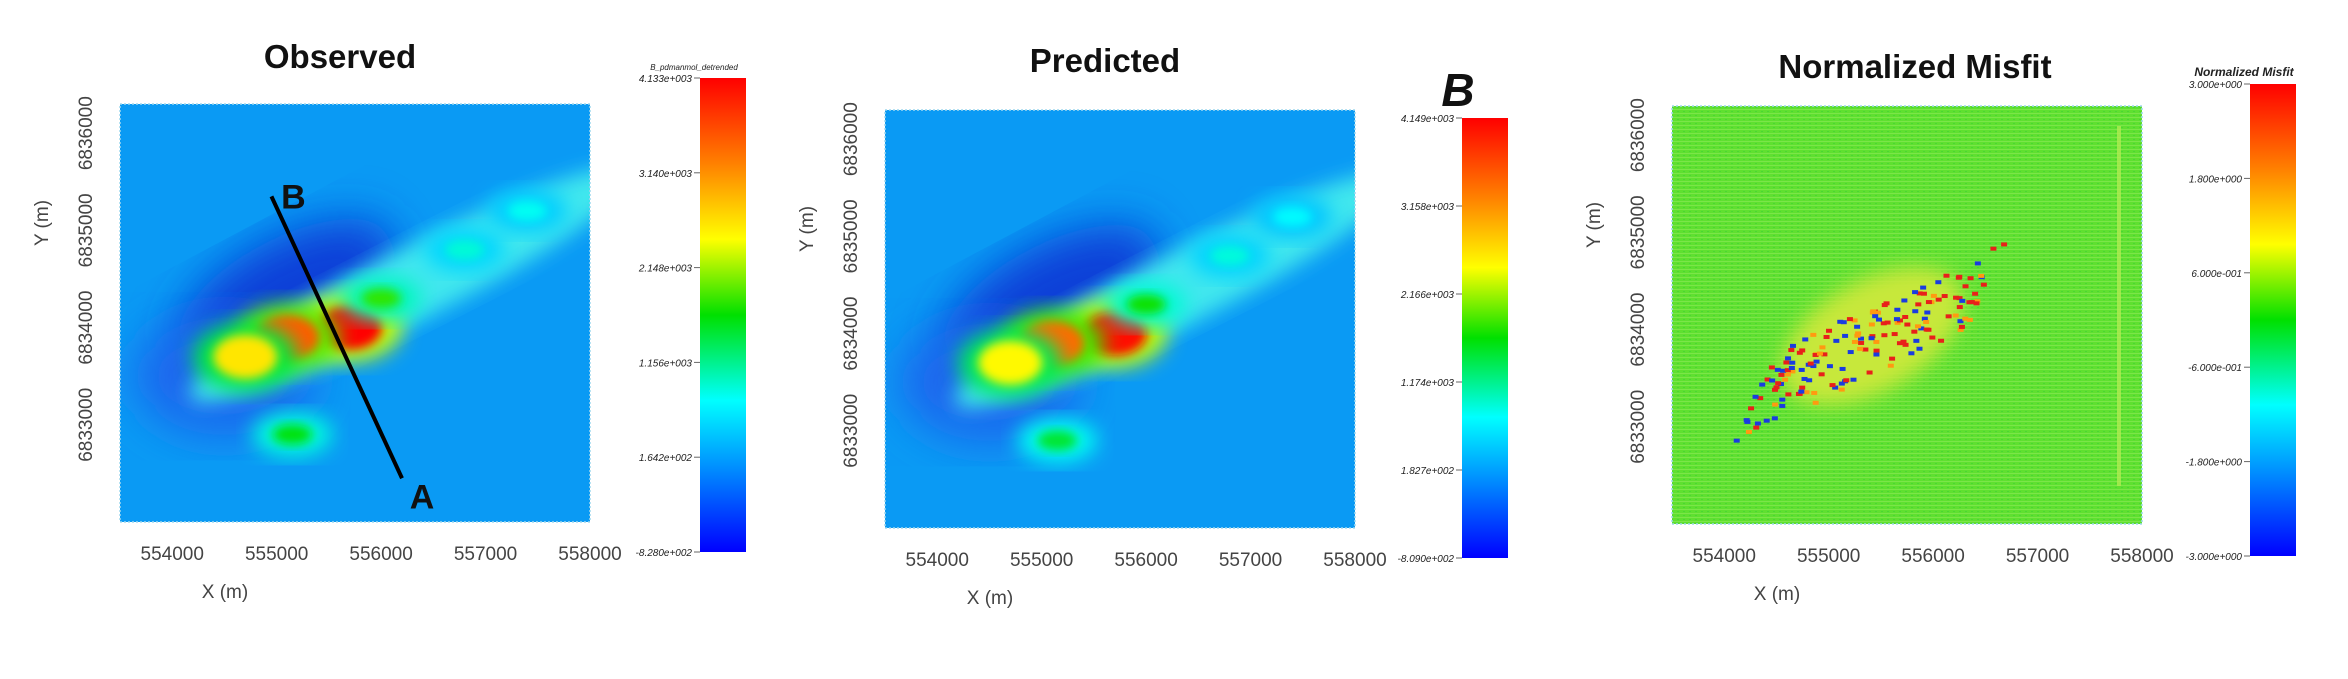 This screenshot has height=679, width=2348. I want to click on y-tick-label: 6836000, so click(86, 133).